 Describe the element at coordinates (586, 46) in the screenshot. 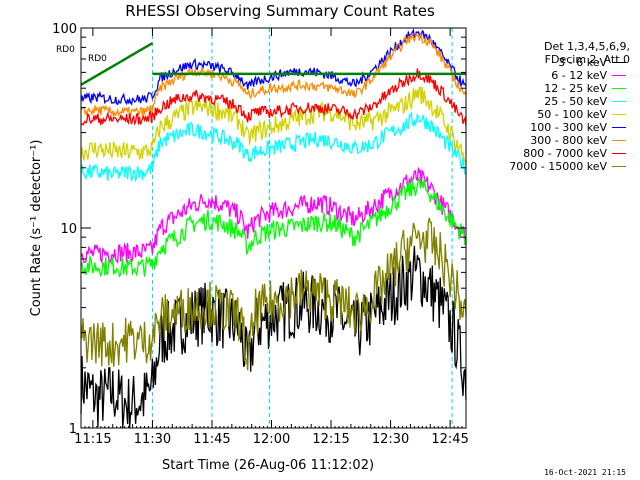

I see `detector-info-line-1: Det 1,3,4,5,6,9,` at that location.